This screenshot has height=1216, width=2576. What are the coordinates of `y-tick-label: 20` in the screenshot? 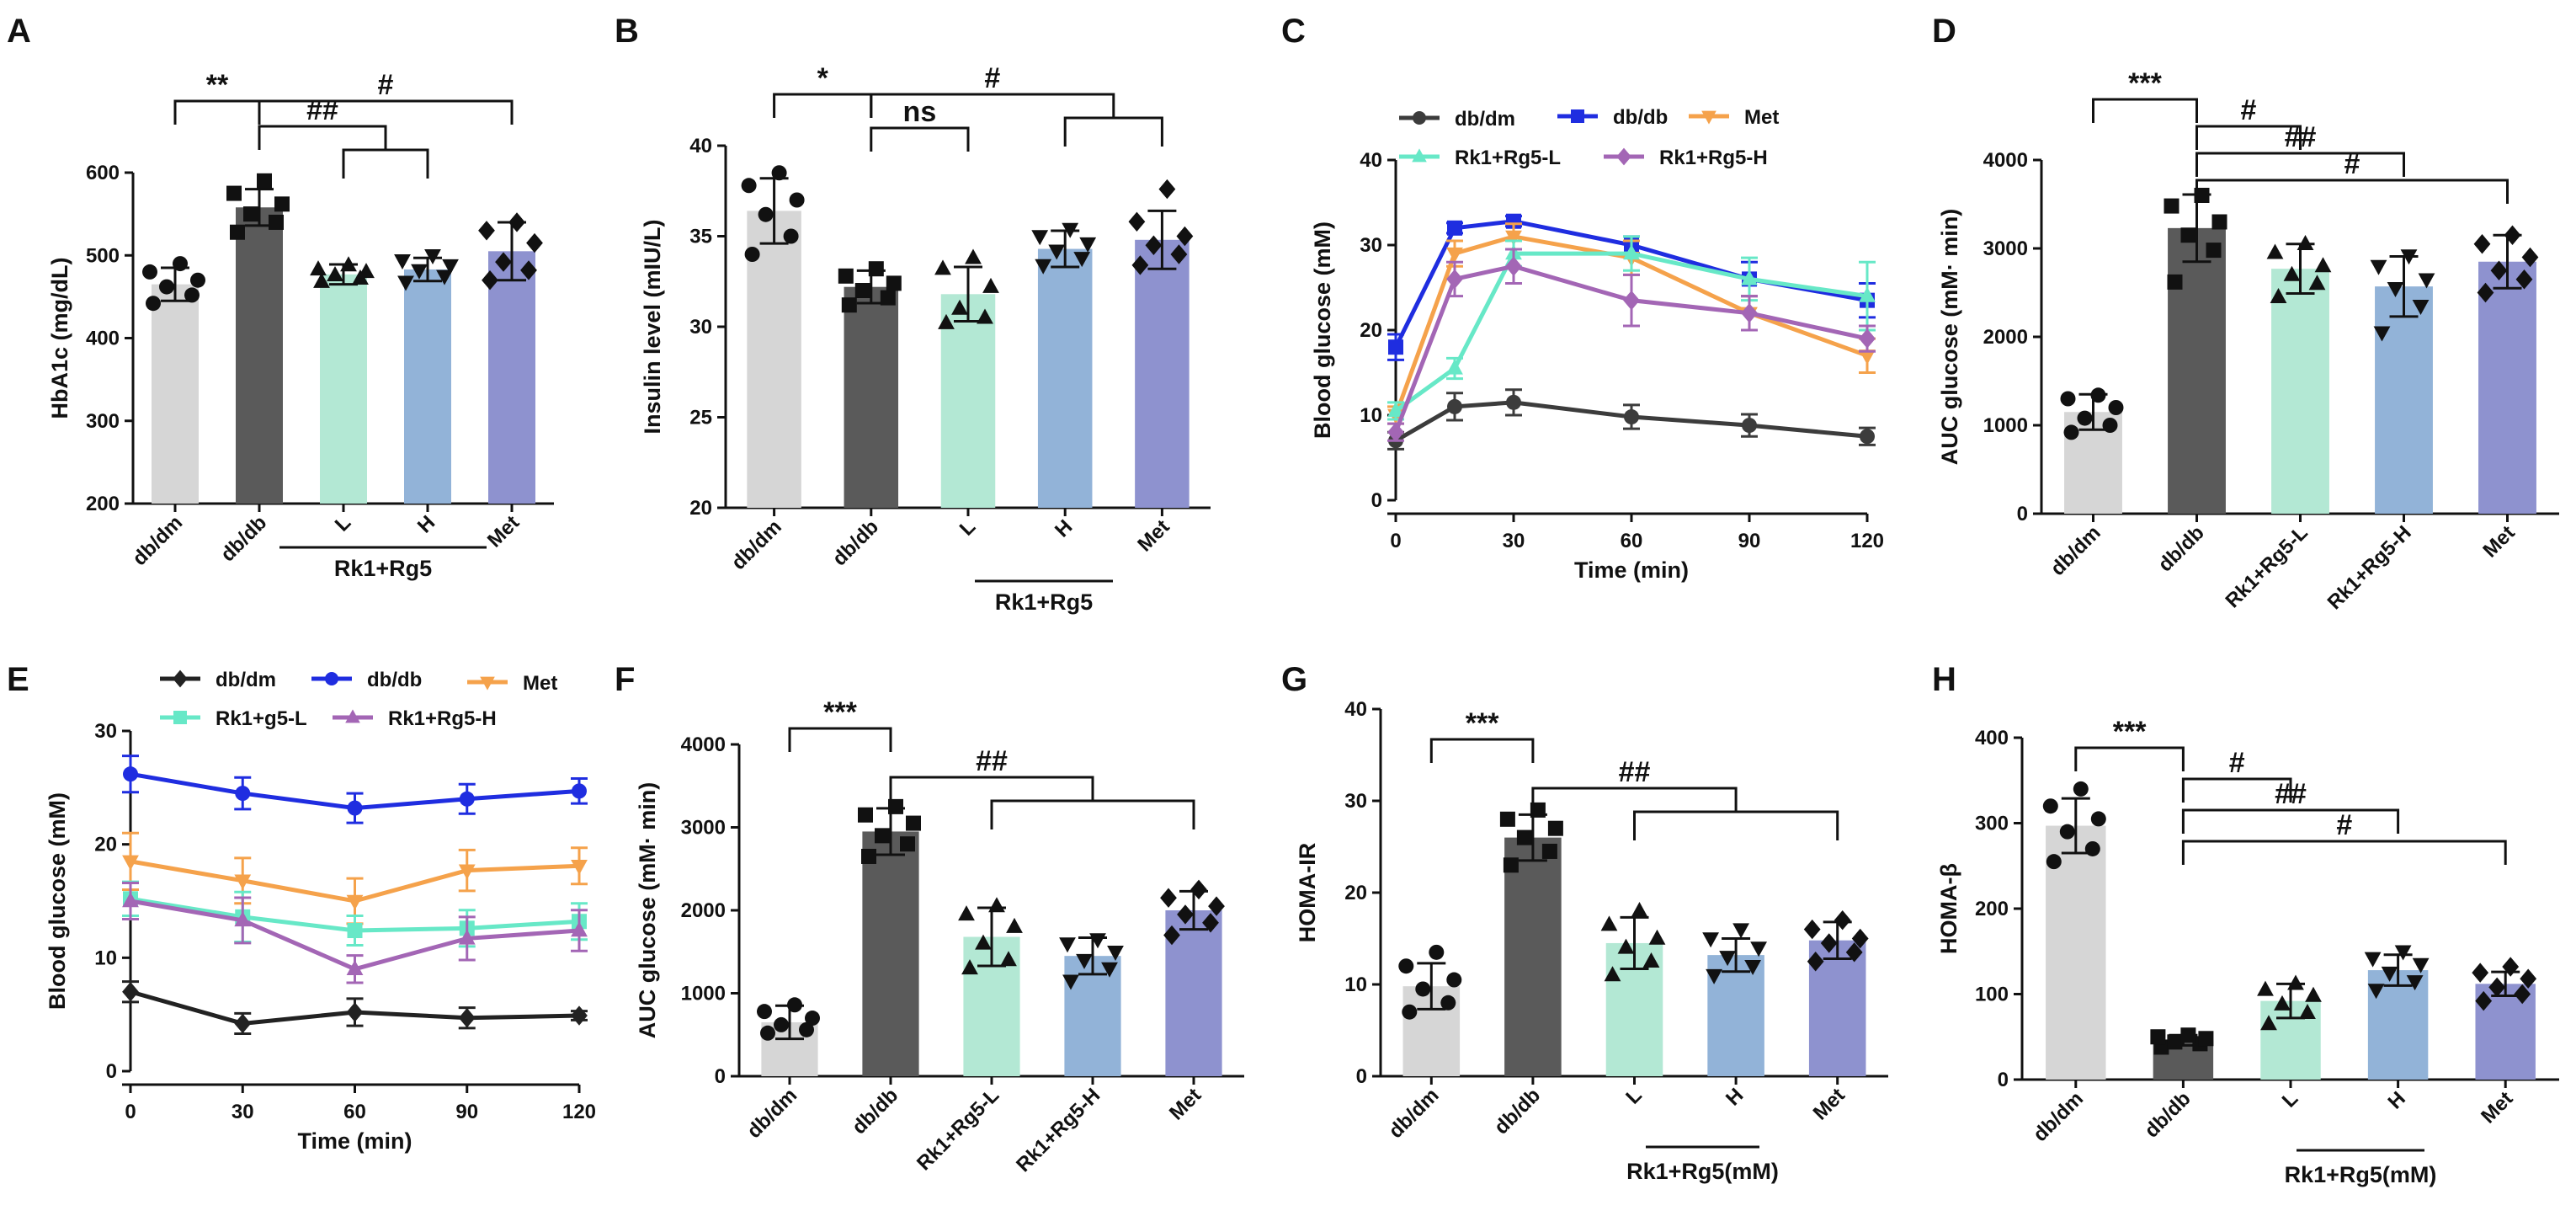 It's located at (105, 845).